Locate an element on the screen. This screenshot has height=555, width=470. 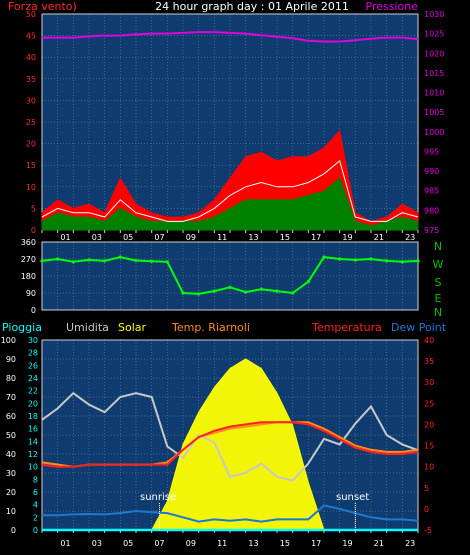
rain-y-tick: 2 is located at coordinates (35, 517).